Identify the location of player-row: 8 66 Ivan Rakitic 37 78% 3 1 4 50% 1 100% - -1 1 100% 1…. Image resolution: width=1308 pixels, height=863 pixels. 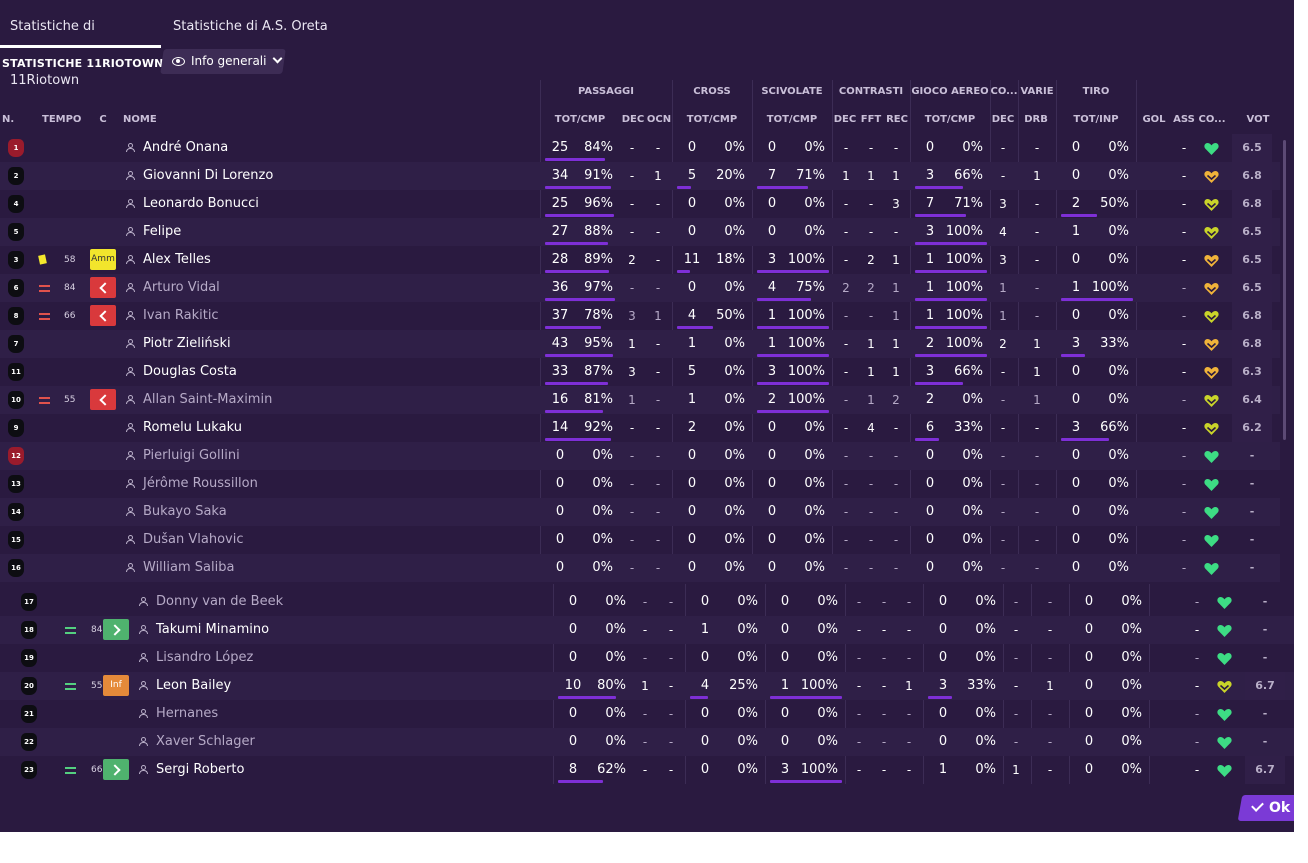
(640, 316).